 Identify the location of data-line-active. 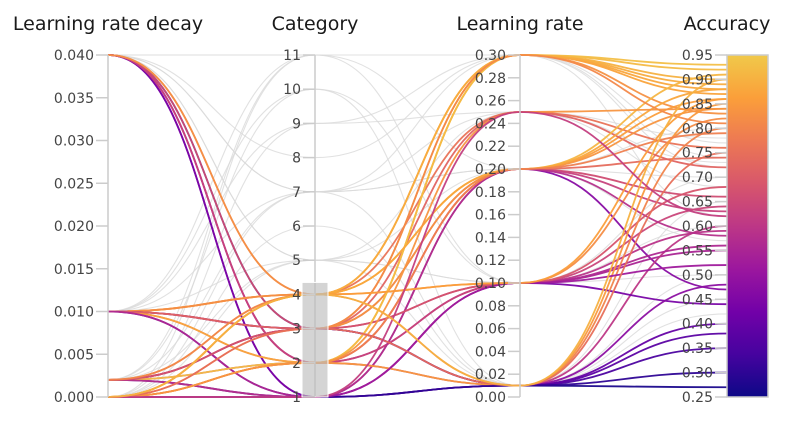
(418, 384).